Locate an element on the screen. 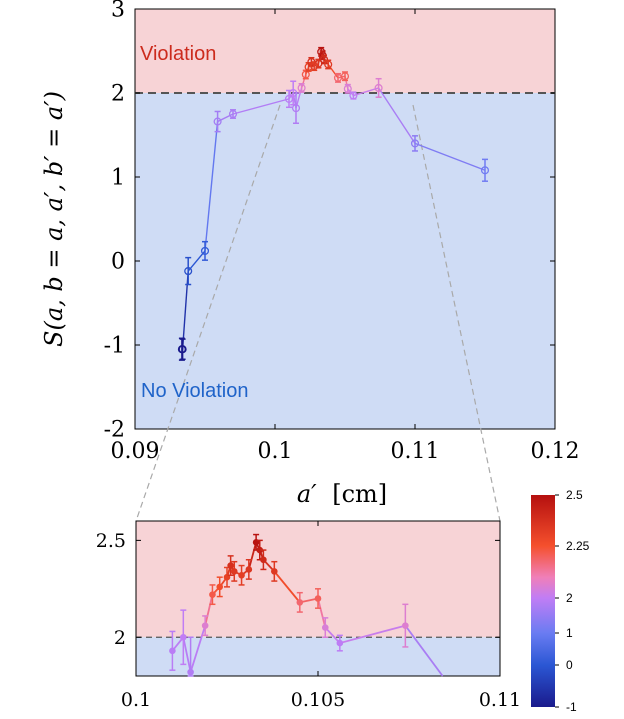 This screenshot has height=719, width=624. y-tick-label: -1 is located at coordinates (114, 346).